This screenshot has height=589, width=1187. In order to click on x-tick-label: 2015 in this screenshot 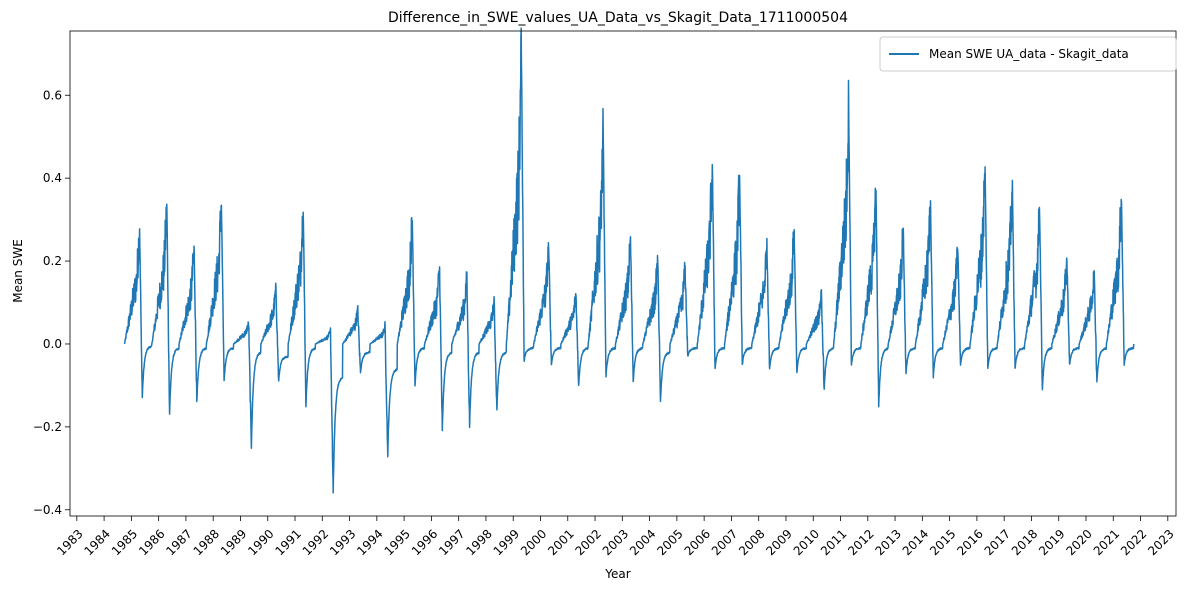, I will do `click(942, 542)`.